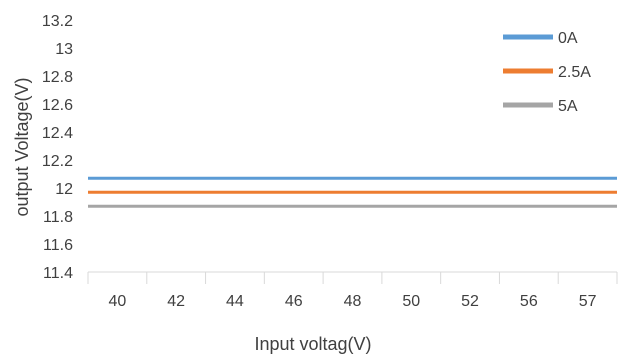 This screenshot has width=626, height=361. Describe the element at coordinates (22, 146) in the screenshot. I see `y-axis-title: output Voltage(V)` at that location.